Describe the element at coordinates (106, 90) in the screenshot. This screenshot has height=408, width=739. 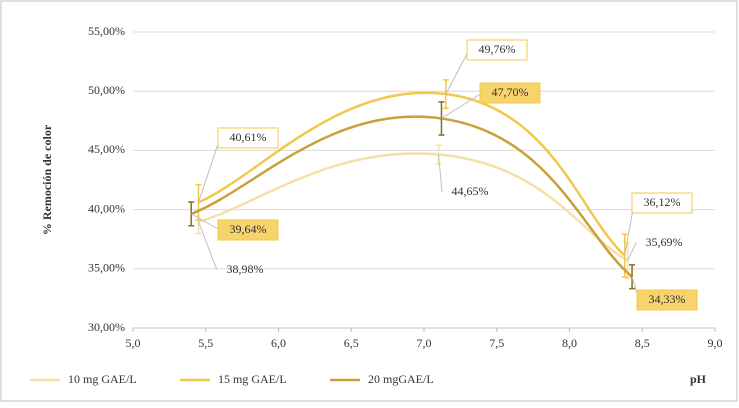
I see `y-tick-label: 50,00%` at that location.